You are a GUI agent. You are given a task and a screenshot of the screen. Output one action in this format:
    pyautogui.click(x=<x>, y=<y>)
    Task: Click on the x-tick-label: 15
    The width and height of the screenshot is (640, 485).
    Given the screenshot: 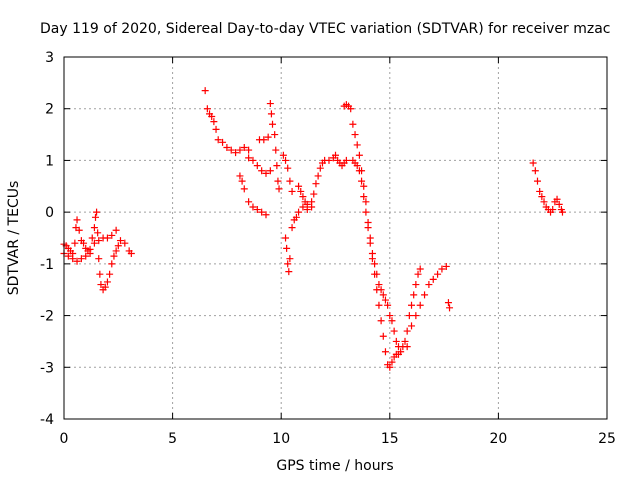 What is the action you would take?
    pyautogui.click(x=390, y=439)
    